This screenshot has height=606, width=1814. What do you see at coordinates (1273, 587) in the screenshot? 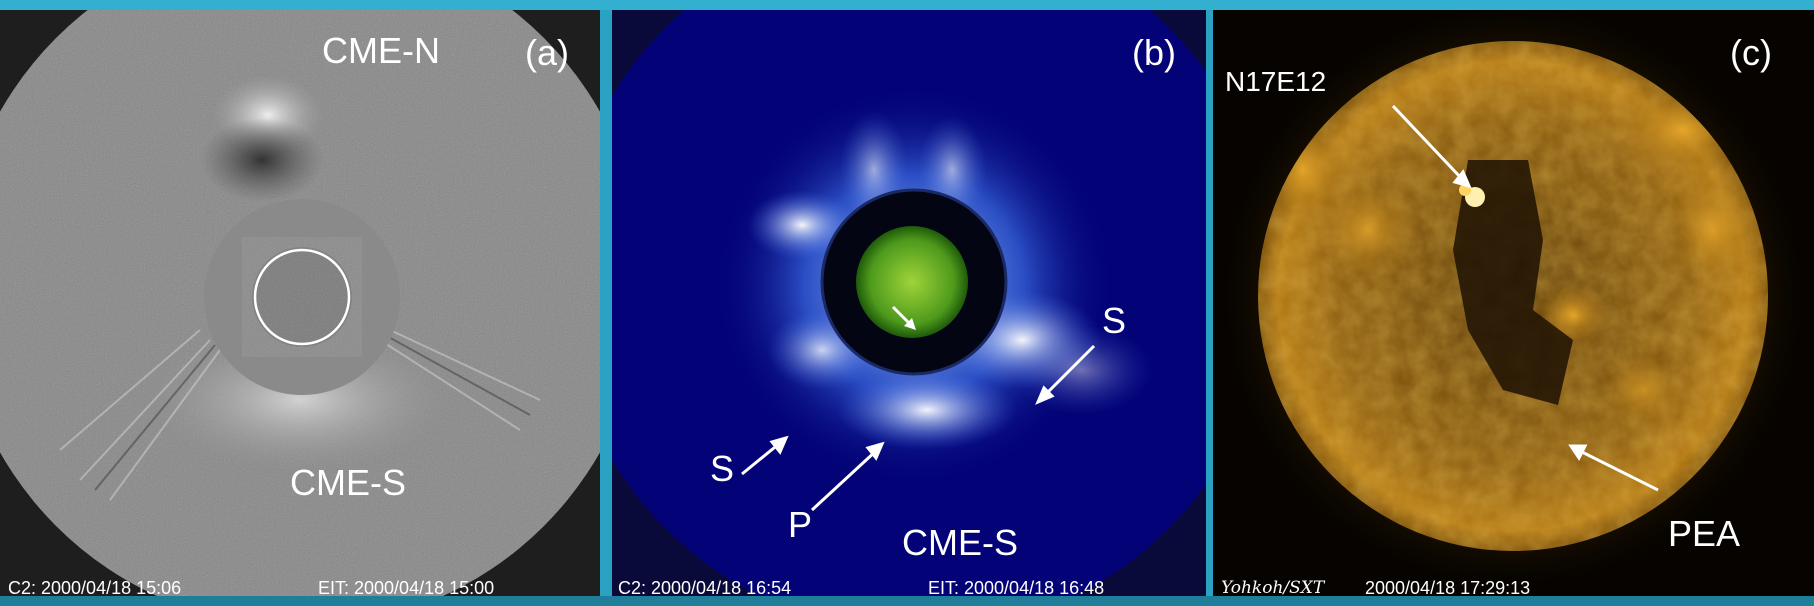
I see `panel-c-footer-instrument: Yohkoh/SXT` at bounding box center [1273, 587].